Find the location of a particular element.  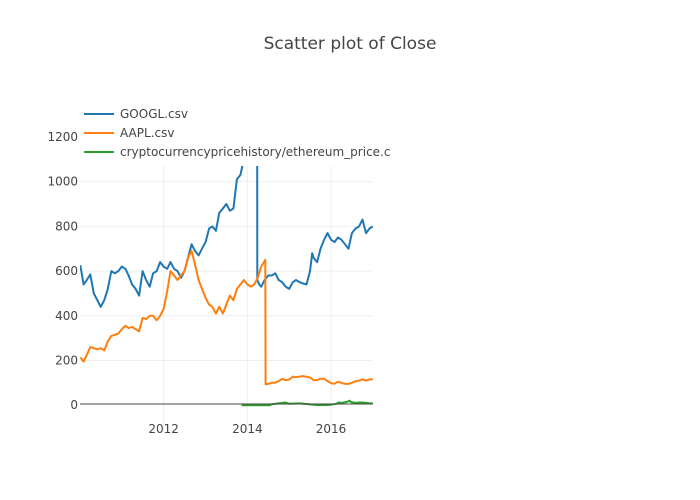

y-tick-label: 0 is located at coordinates (74, 405).